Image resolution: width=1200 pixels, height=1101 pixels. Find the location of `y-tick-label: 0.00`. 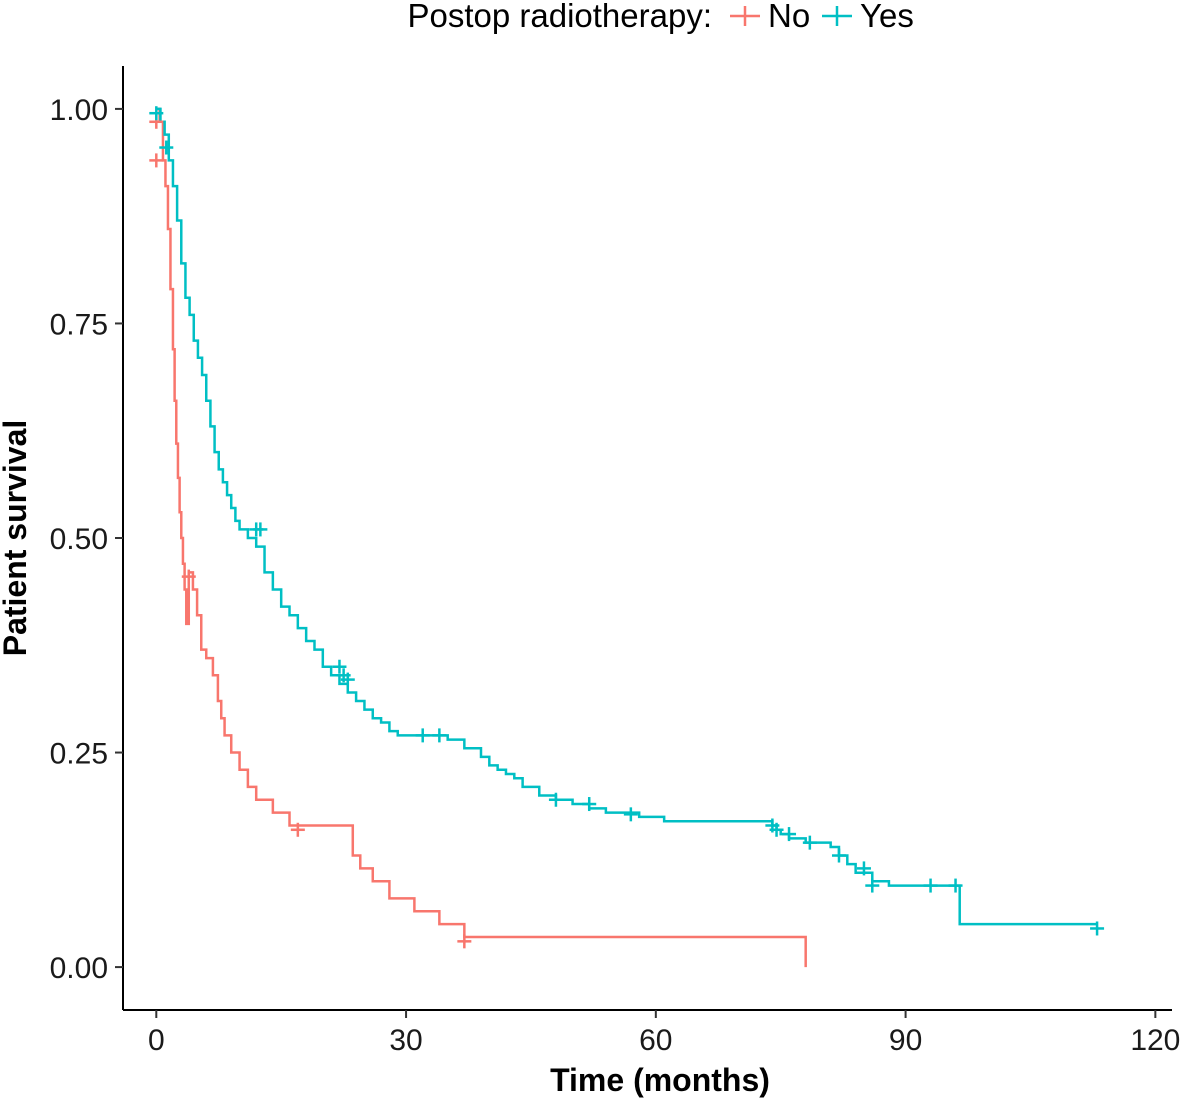

y-tick-label: 0.00 is located at coordinates (79, 968).